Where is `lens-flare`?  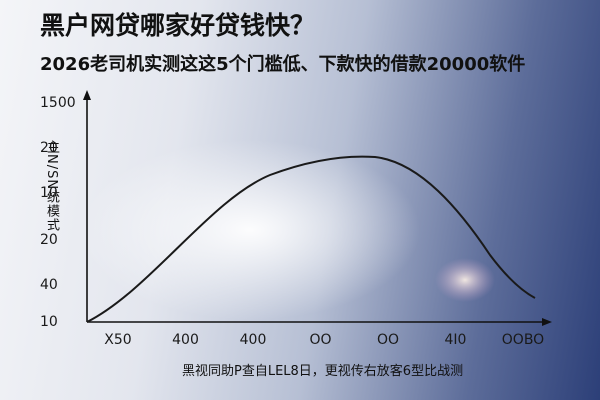 lens-flare is located at coordinates (465, 280).